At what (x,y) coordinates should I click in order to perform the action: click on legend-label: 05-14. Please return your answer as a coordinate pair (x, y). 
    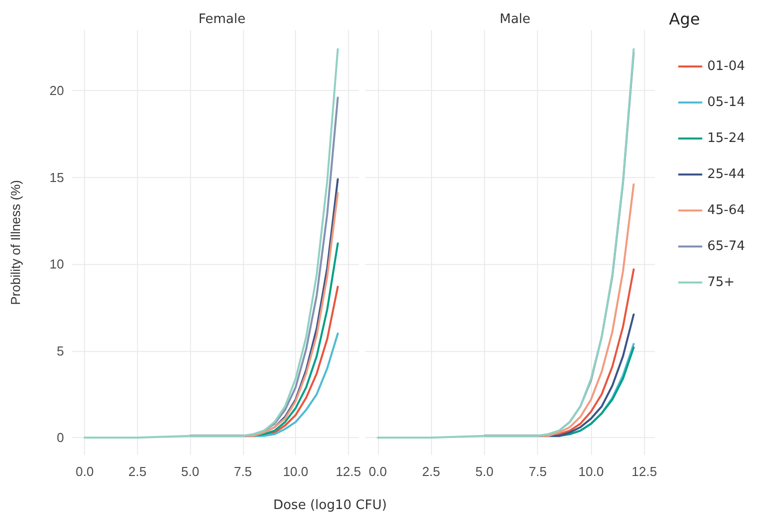
    Looking at the image, I should click on (726, 102).